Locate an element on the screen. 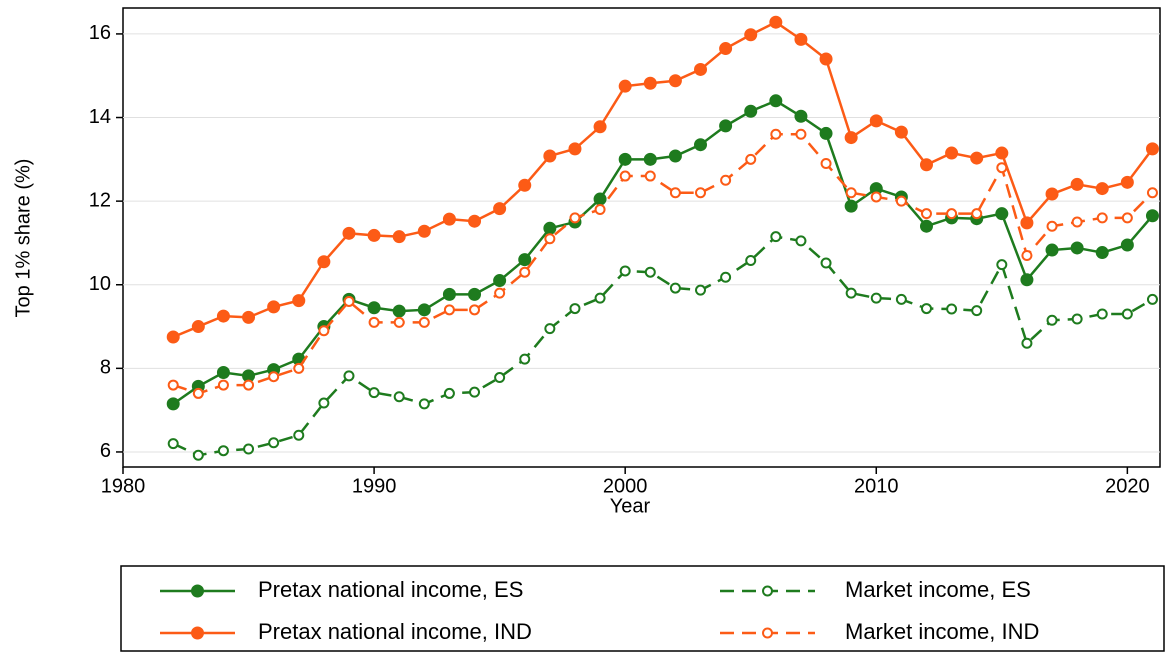  x-axis-title: Year is located at coordinates (630, 506).